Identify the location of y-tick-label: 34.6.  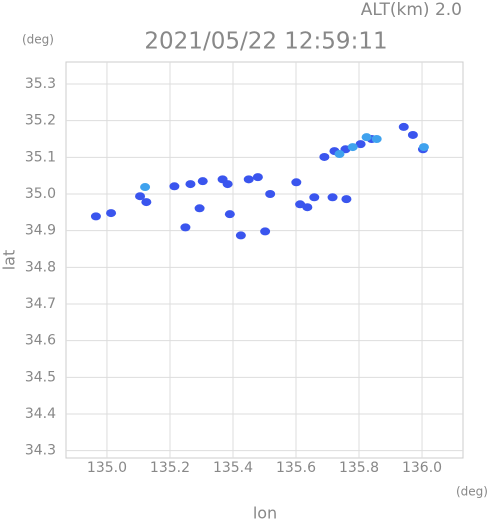
(40, 341).